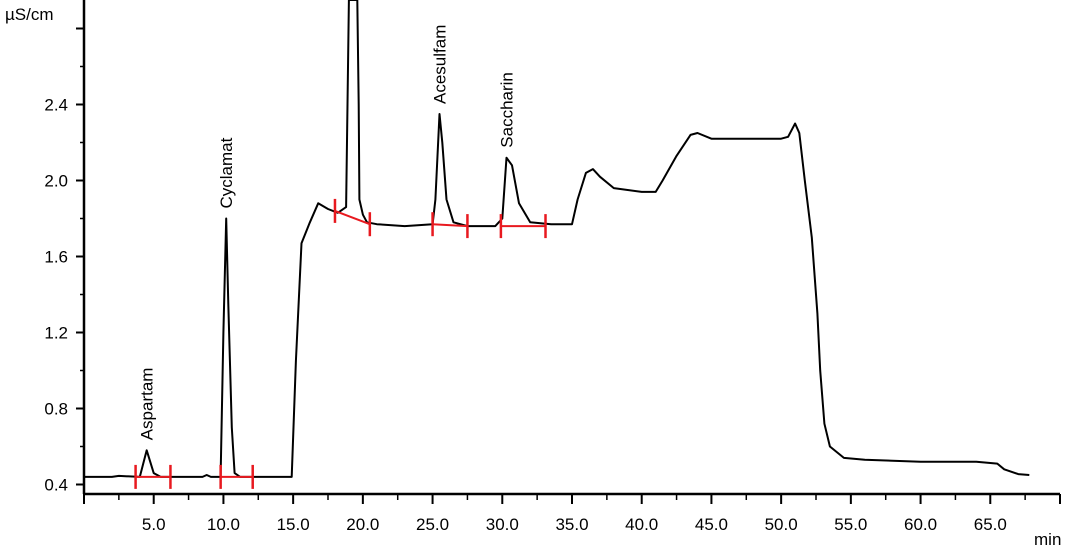 The width and height of the screenshot is (1080, 551). What do you see at coordinates (571, 524) in the screenshot?
I see `x-tick-label: 35.0` at bounding box center [571, 524].